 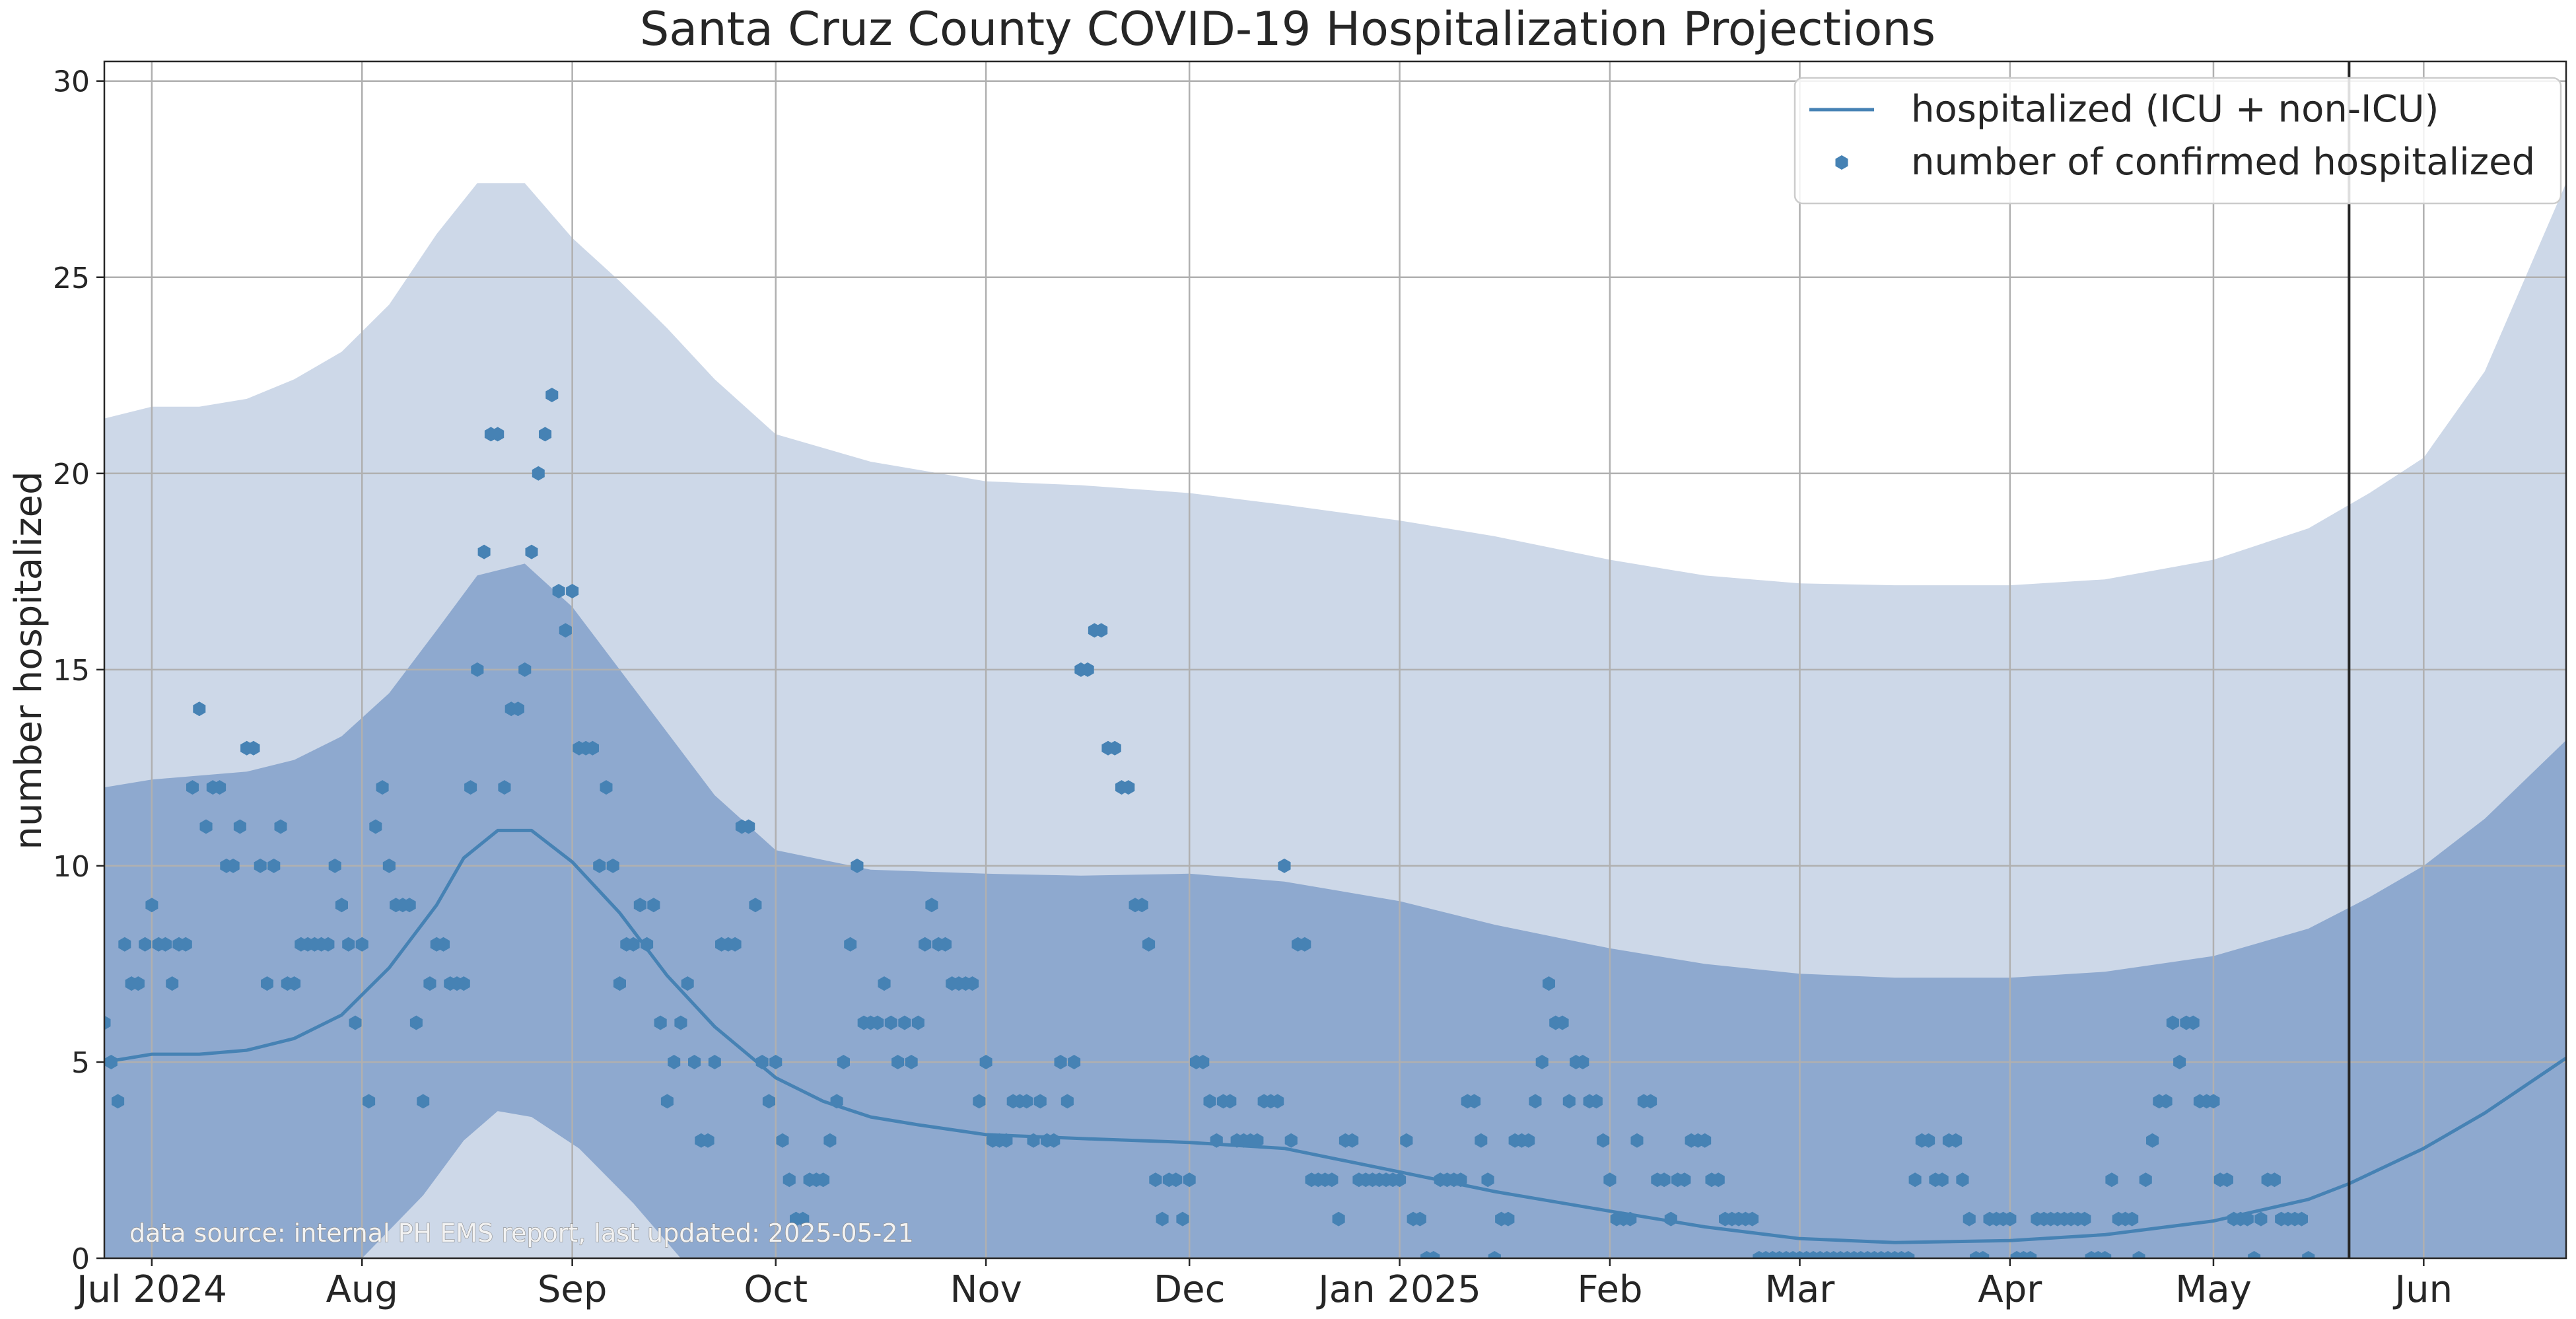 What do you see at coordinates (1610, 1289) in the screenshot?
I see `x-tick-label: Feb` at bounding box center [1610, 1289].